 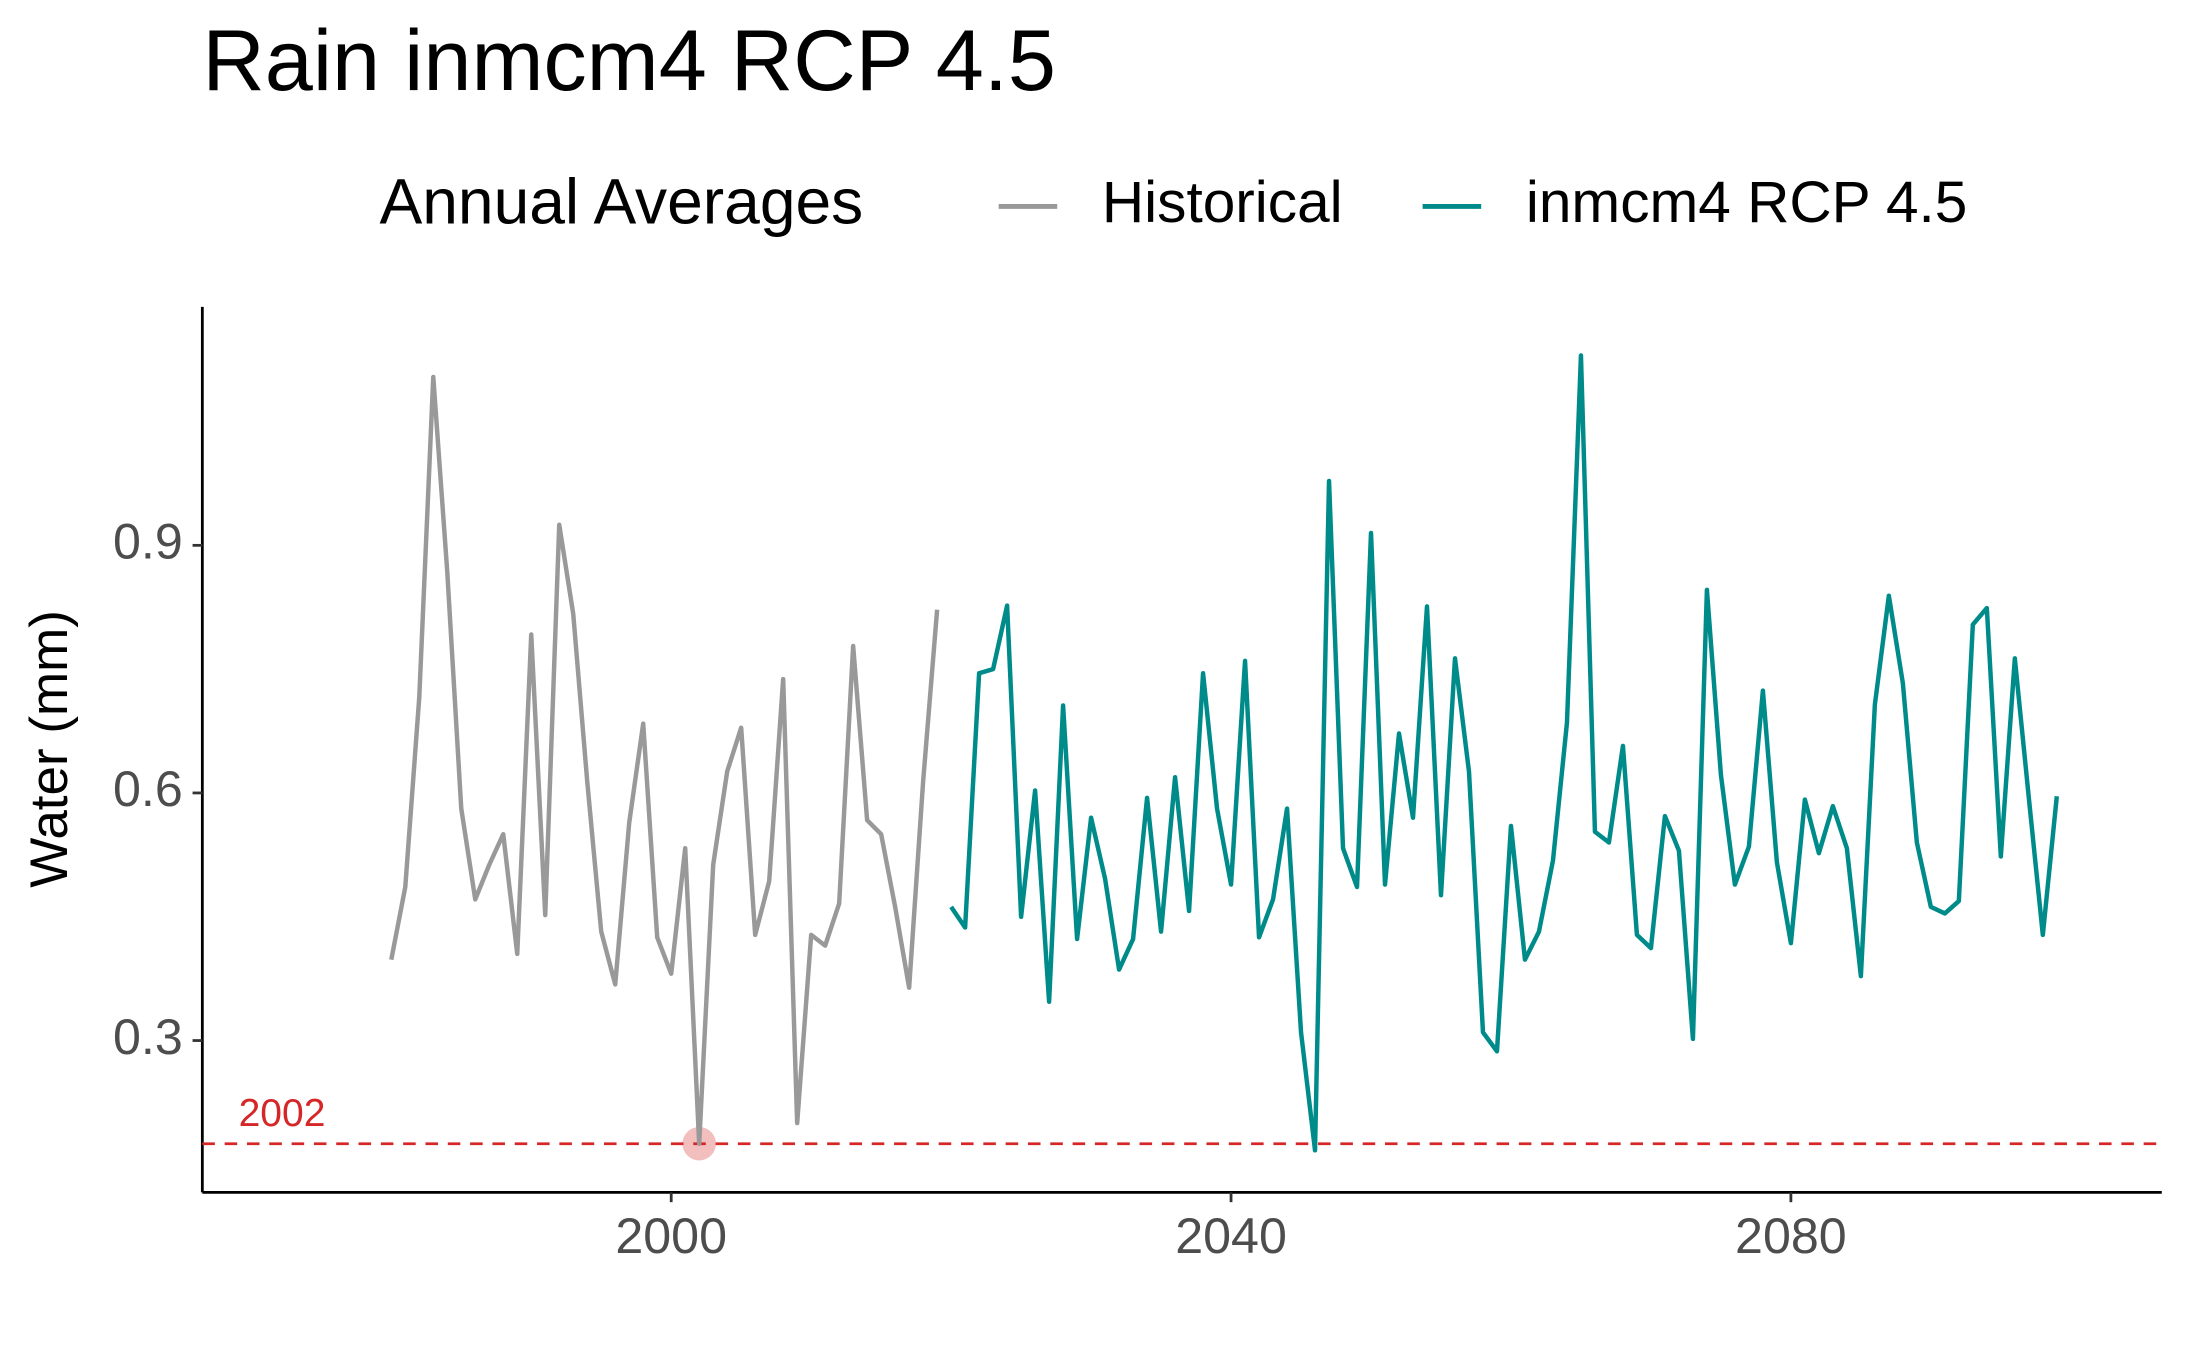 What do you see at coordinates (629, 61) in the screenshot?
I see `chart-title: Rain inmcm4 RCP 4.5` at bounding box center [629, 61].